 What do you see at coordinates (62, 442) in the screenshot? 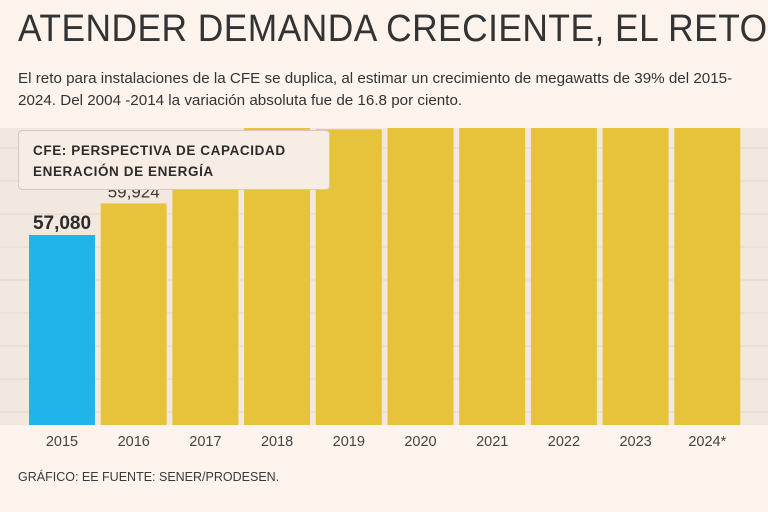
I see `x-tick-label: 2015` at bounding box center [62, 442].